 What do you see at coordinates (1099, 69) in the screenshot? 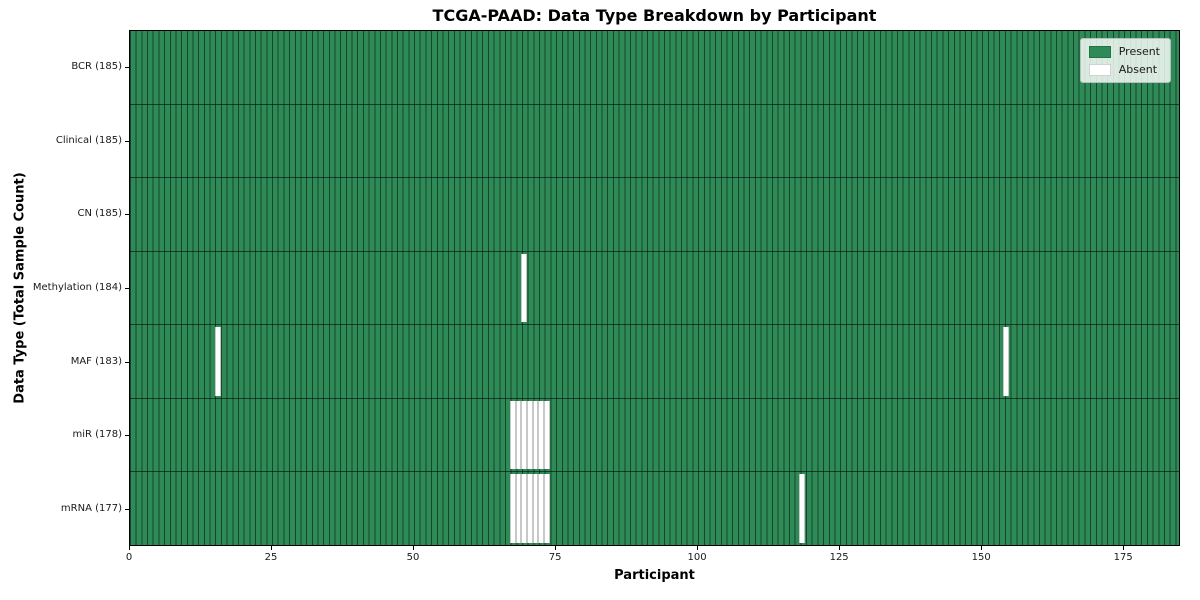
I see `legend-swatch-absent` at bounding box center [1099, 69].